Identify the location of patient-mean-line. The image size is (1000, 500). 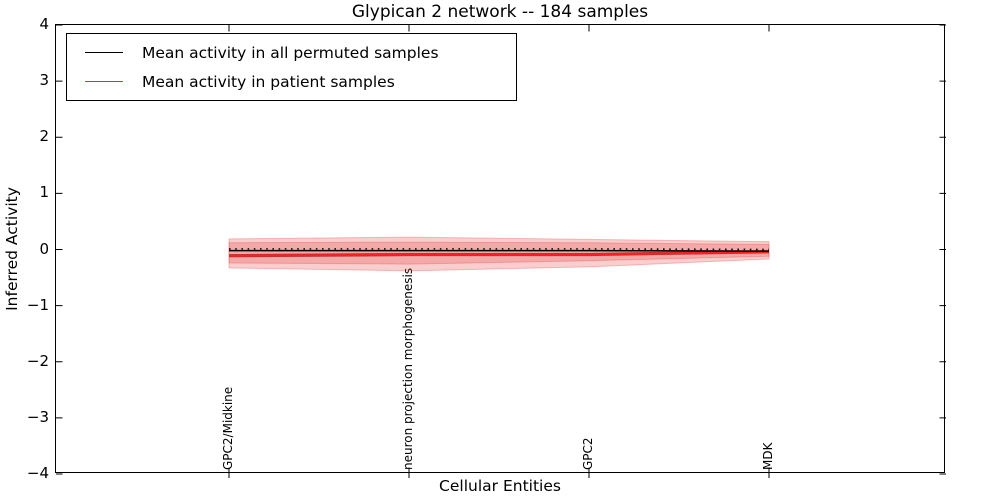
(499, 253).